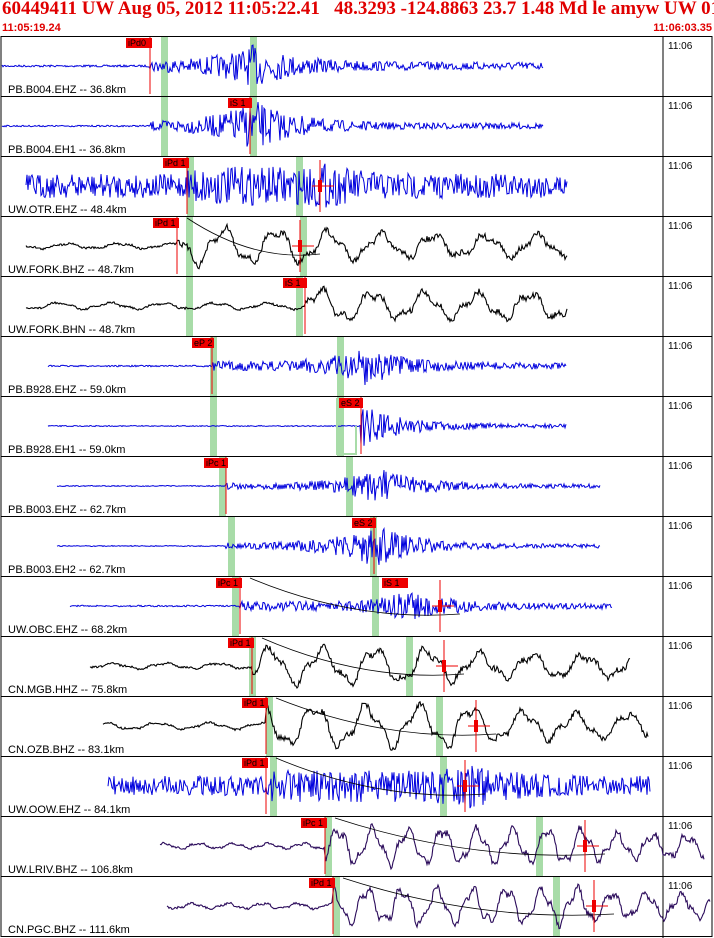 The width and height of the screenshot is (714, 938). What do you see at coordinates (346, 426) in the screenshot?
I see `s-window-box` at bounding box center [346, 426].